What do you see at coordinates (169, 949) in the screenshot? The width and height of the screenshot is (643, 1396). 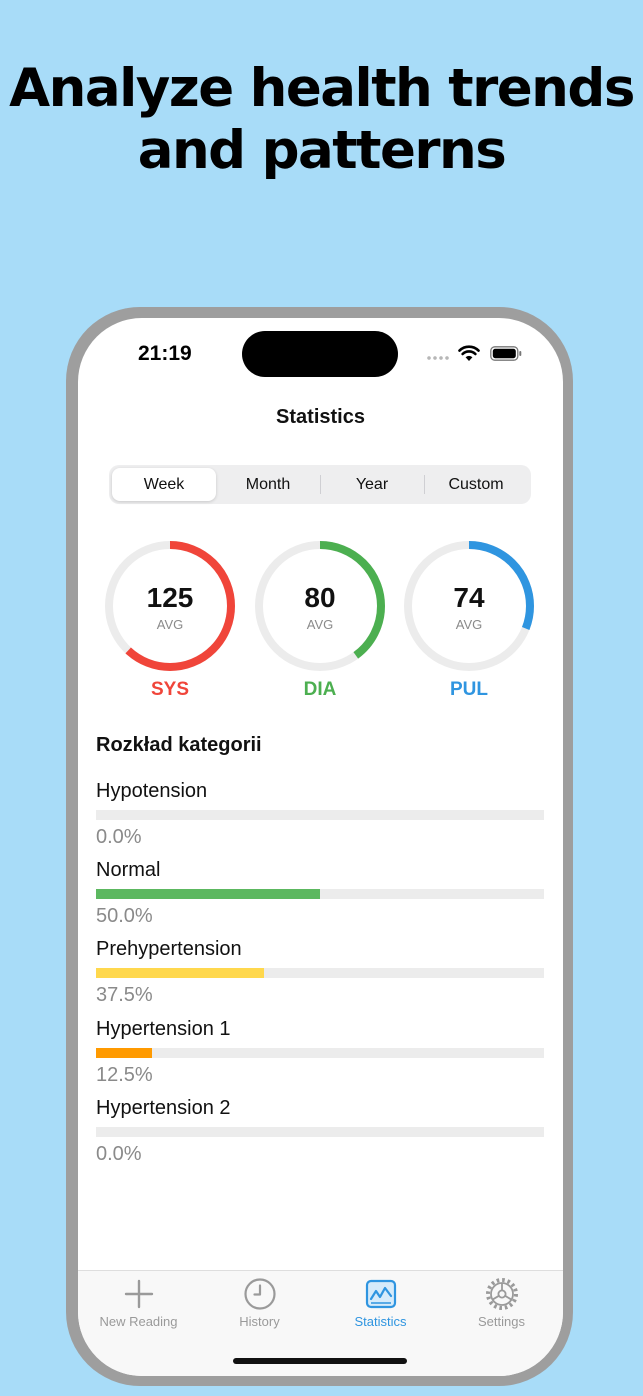 I see `category-name: Prehypertension` at bounding box center [169, 949].